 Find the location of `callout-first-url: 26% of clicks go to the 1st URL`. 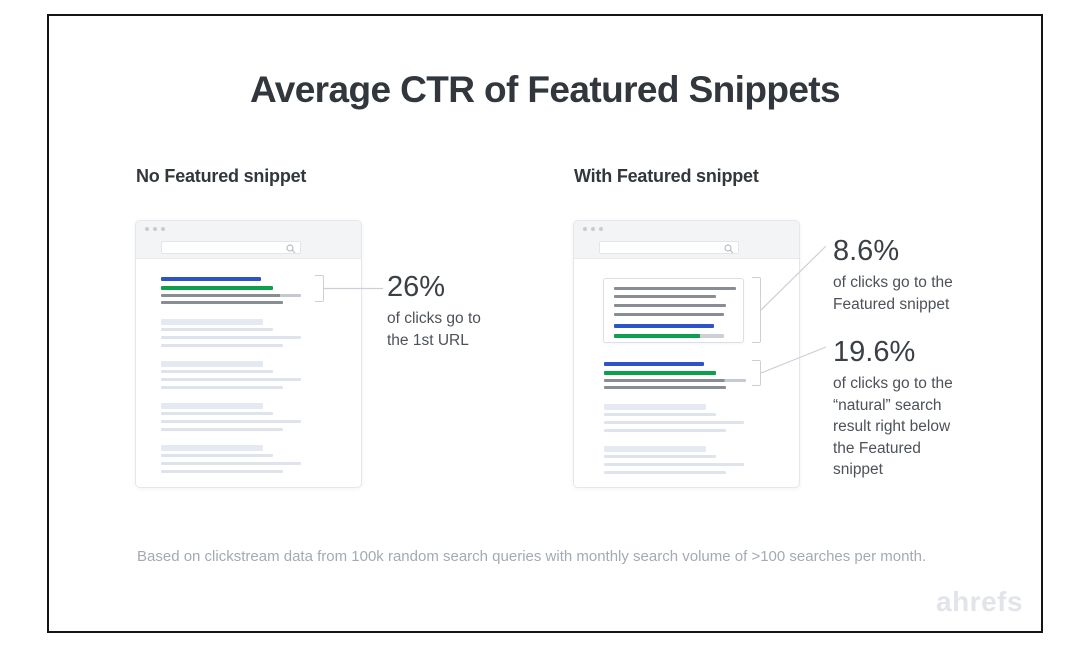

callout-first-url: 26% of clicks go to the 1st URL is located at coordinates (474, 310).